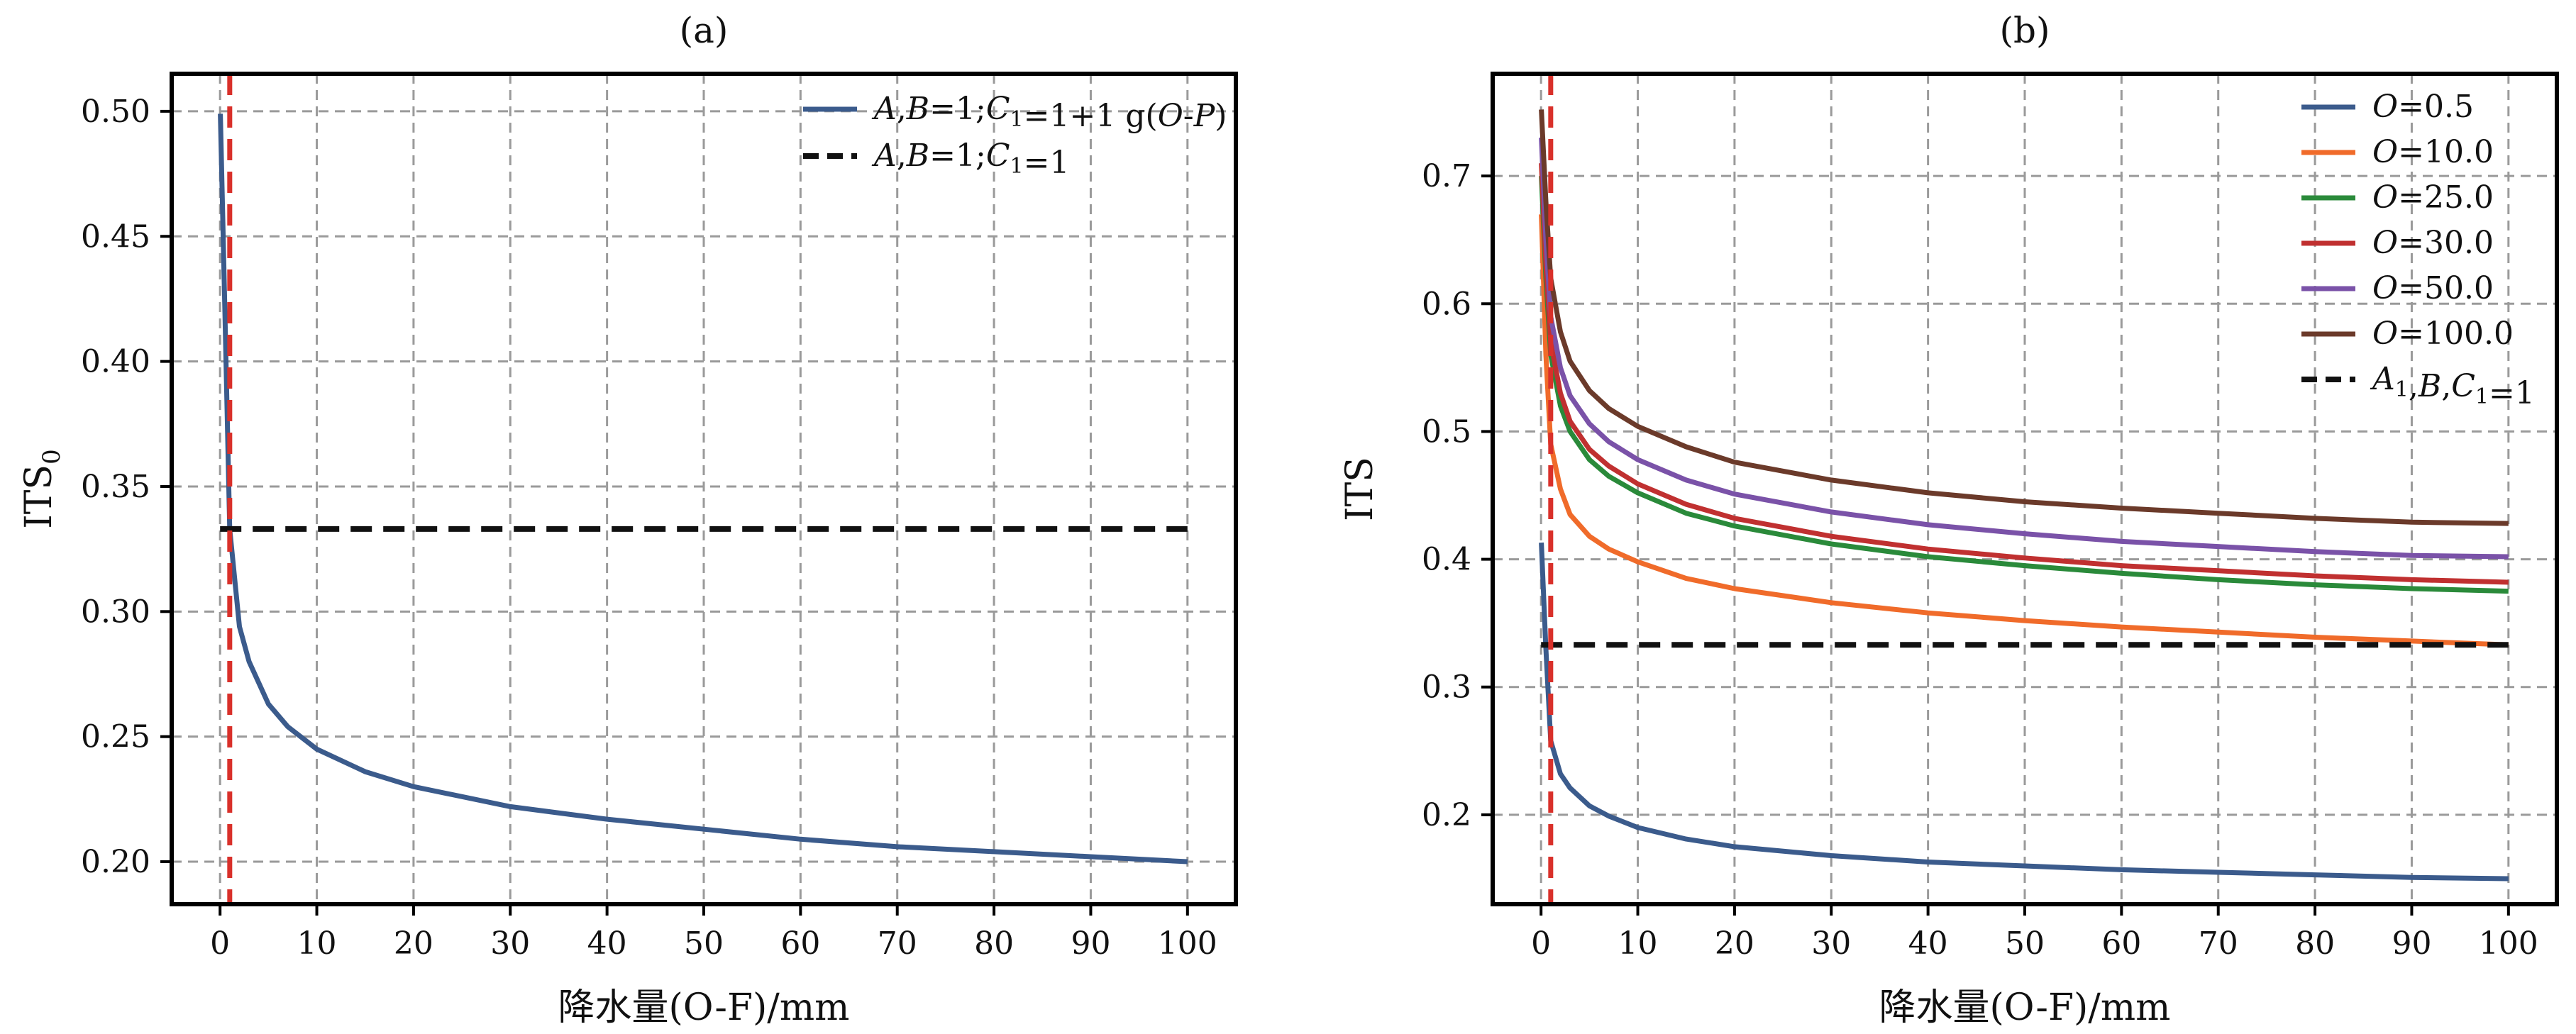 The image size is (2576, 1034). Describe the element at coordinates (2024, 30) in the screenshot. I see `panel-label: (b)` at that location.